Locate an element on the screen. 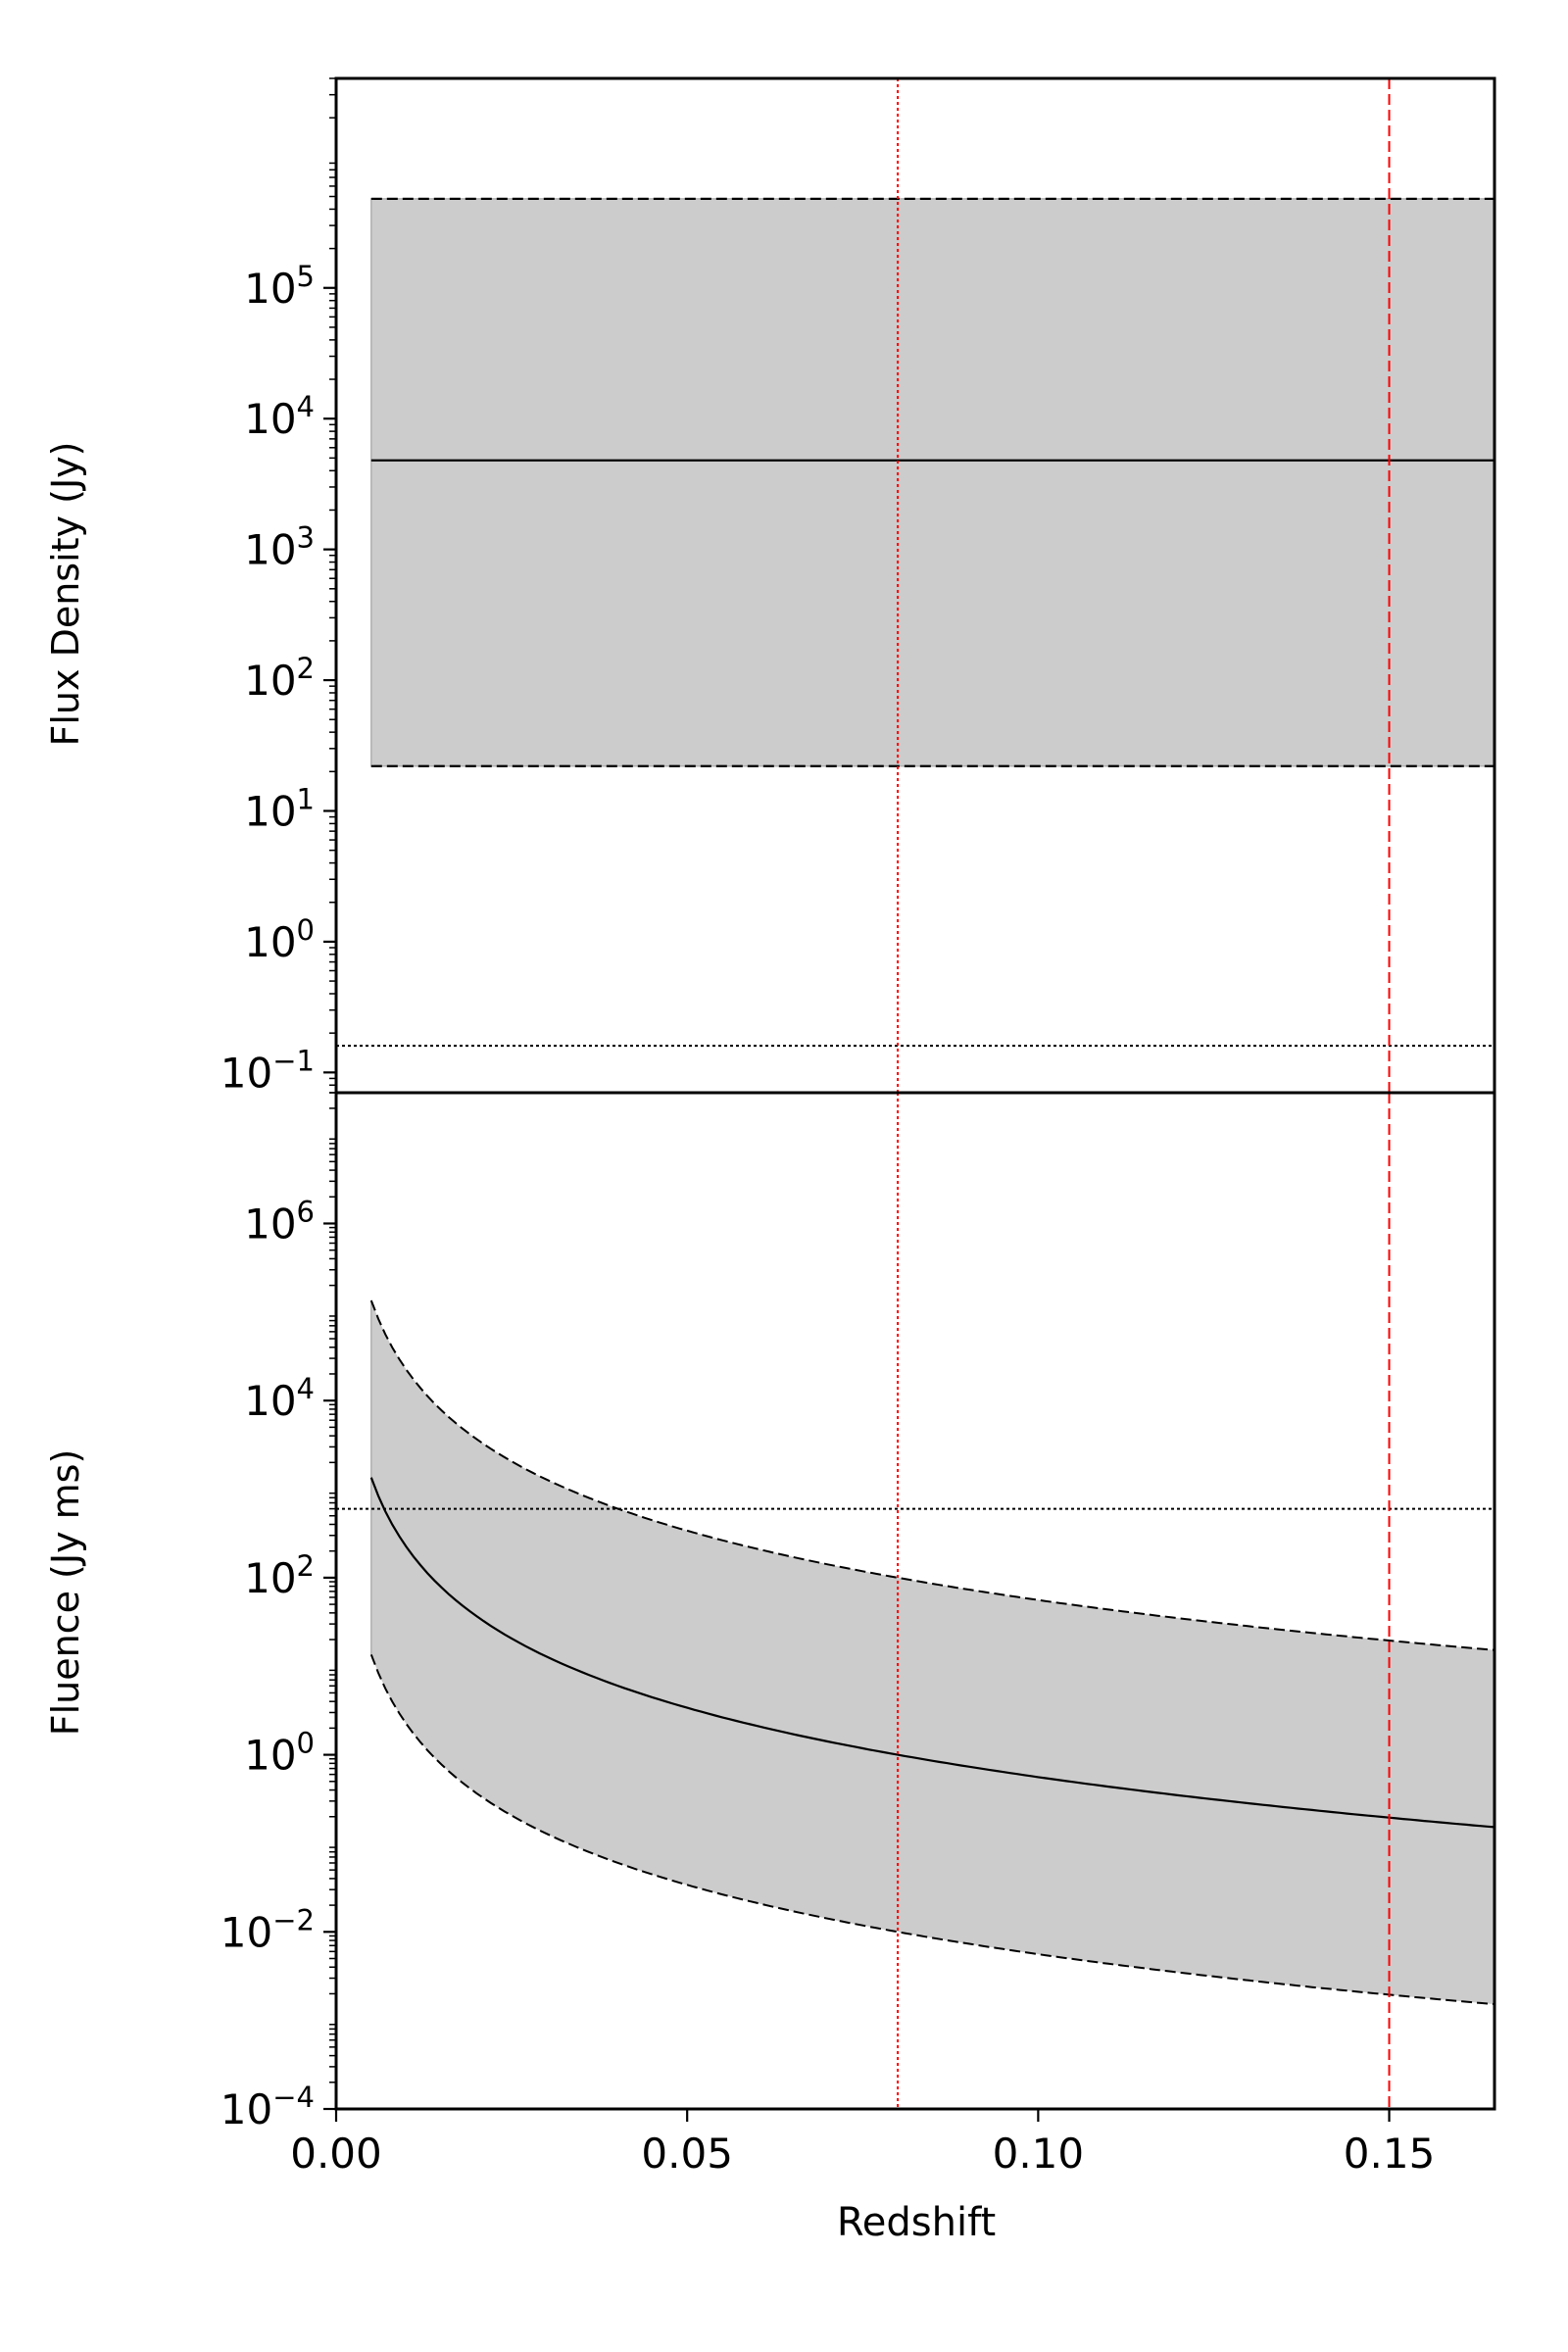 The width and height of the screenshot is (1568, 2352). fluence-y-tick-label: 10⁻⁴ is located at coordinates (267, 2107).